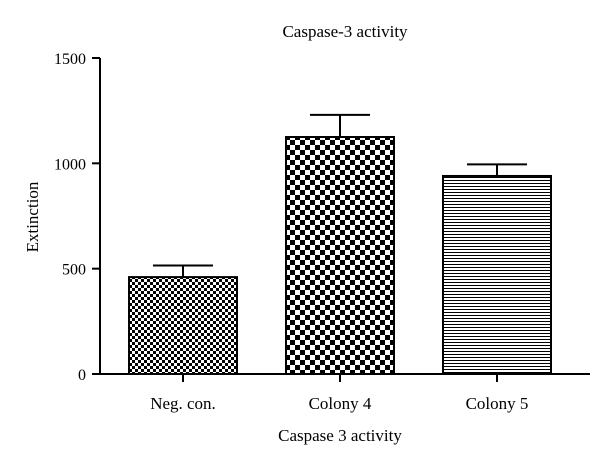  I want to click on category-label: Neg. con., so click(183, 403).